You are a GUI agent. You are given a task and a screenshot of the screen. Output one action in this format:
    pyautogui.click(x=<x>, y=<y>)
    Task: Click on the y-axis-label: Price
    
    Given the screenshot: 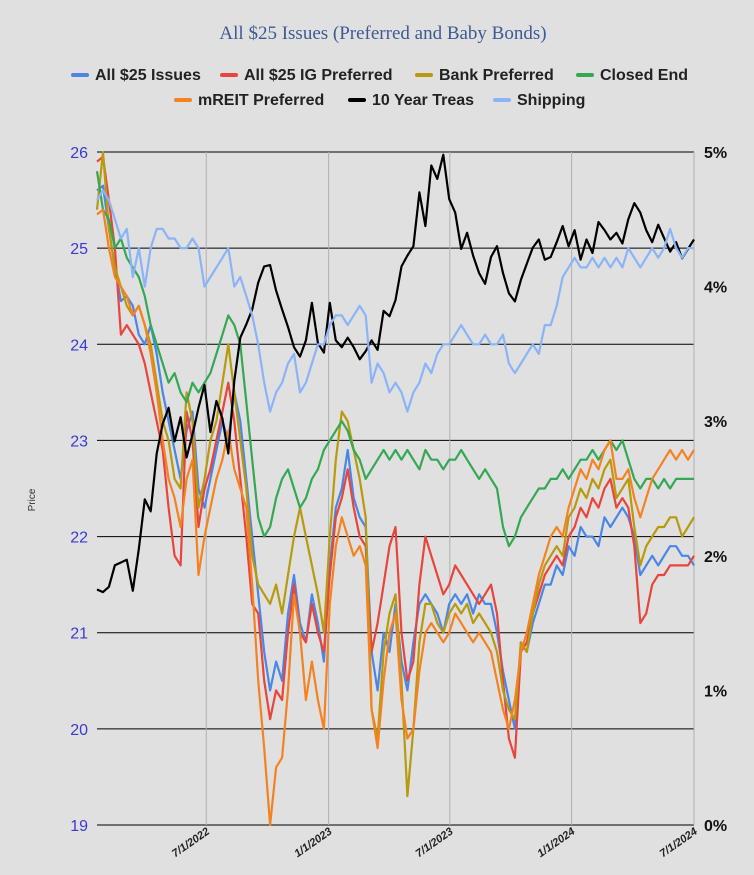 What is the action you would take?
    pyautogui.click(x=32, y=499)
    